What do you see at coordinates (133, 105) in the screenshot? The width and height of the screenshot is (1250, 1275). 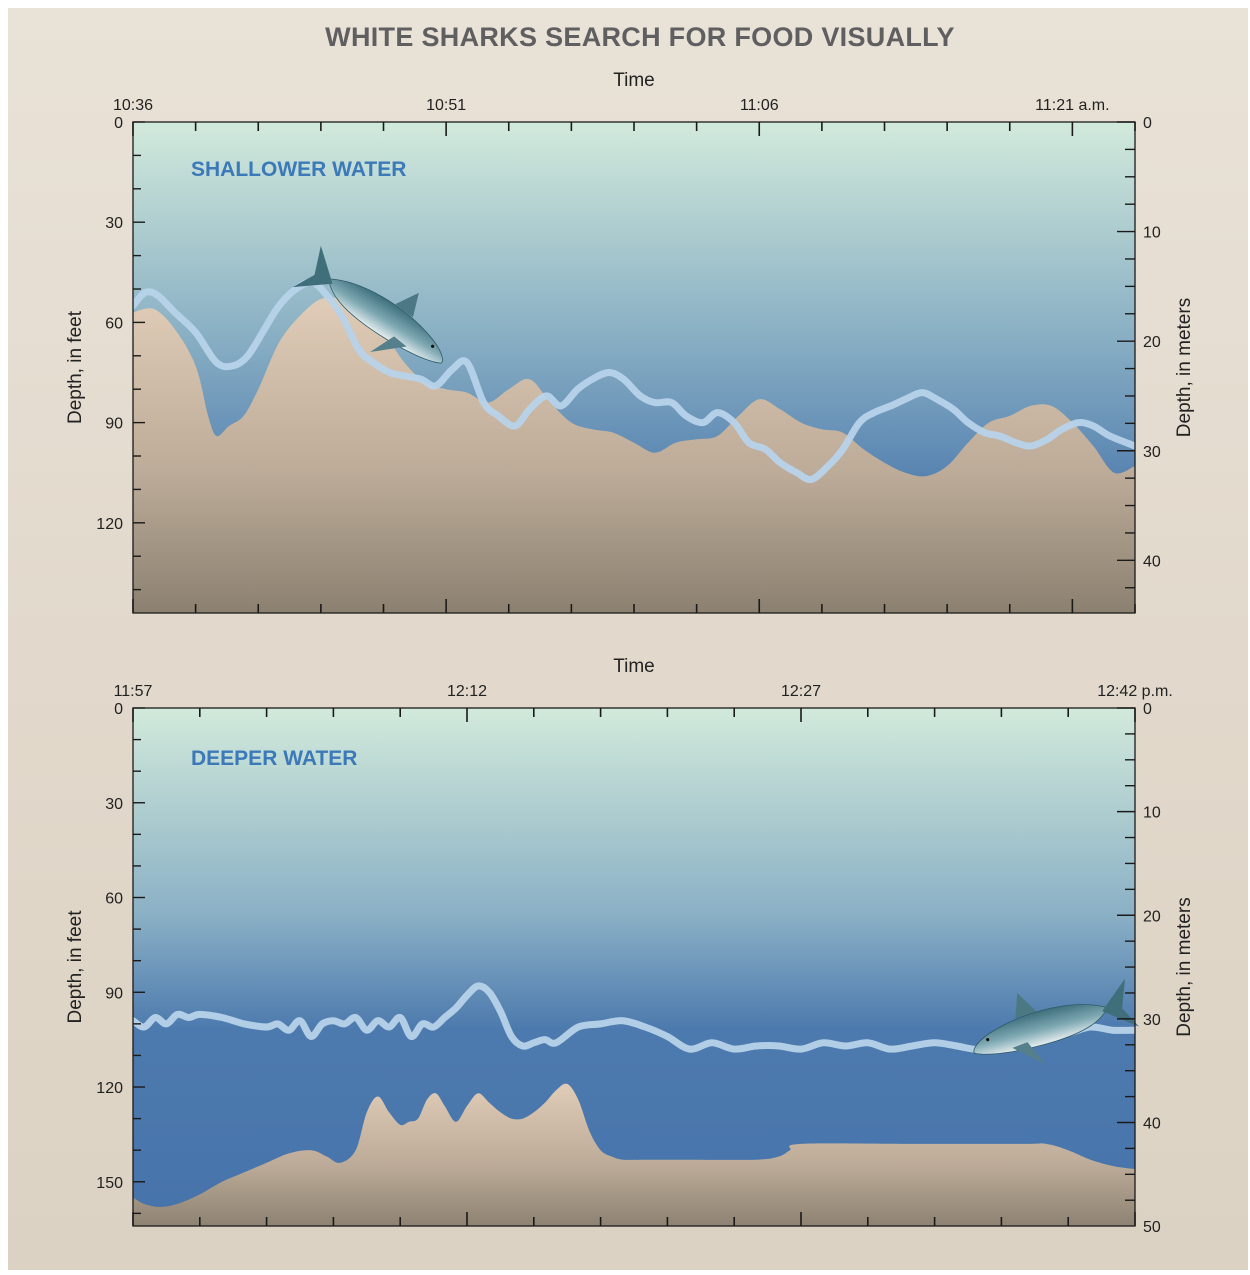 I see `x-tick-label: 10:36` at bounding box center [133, 105].